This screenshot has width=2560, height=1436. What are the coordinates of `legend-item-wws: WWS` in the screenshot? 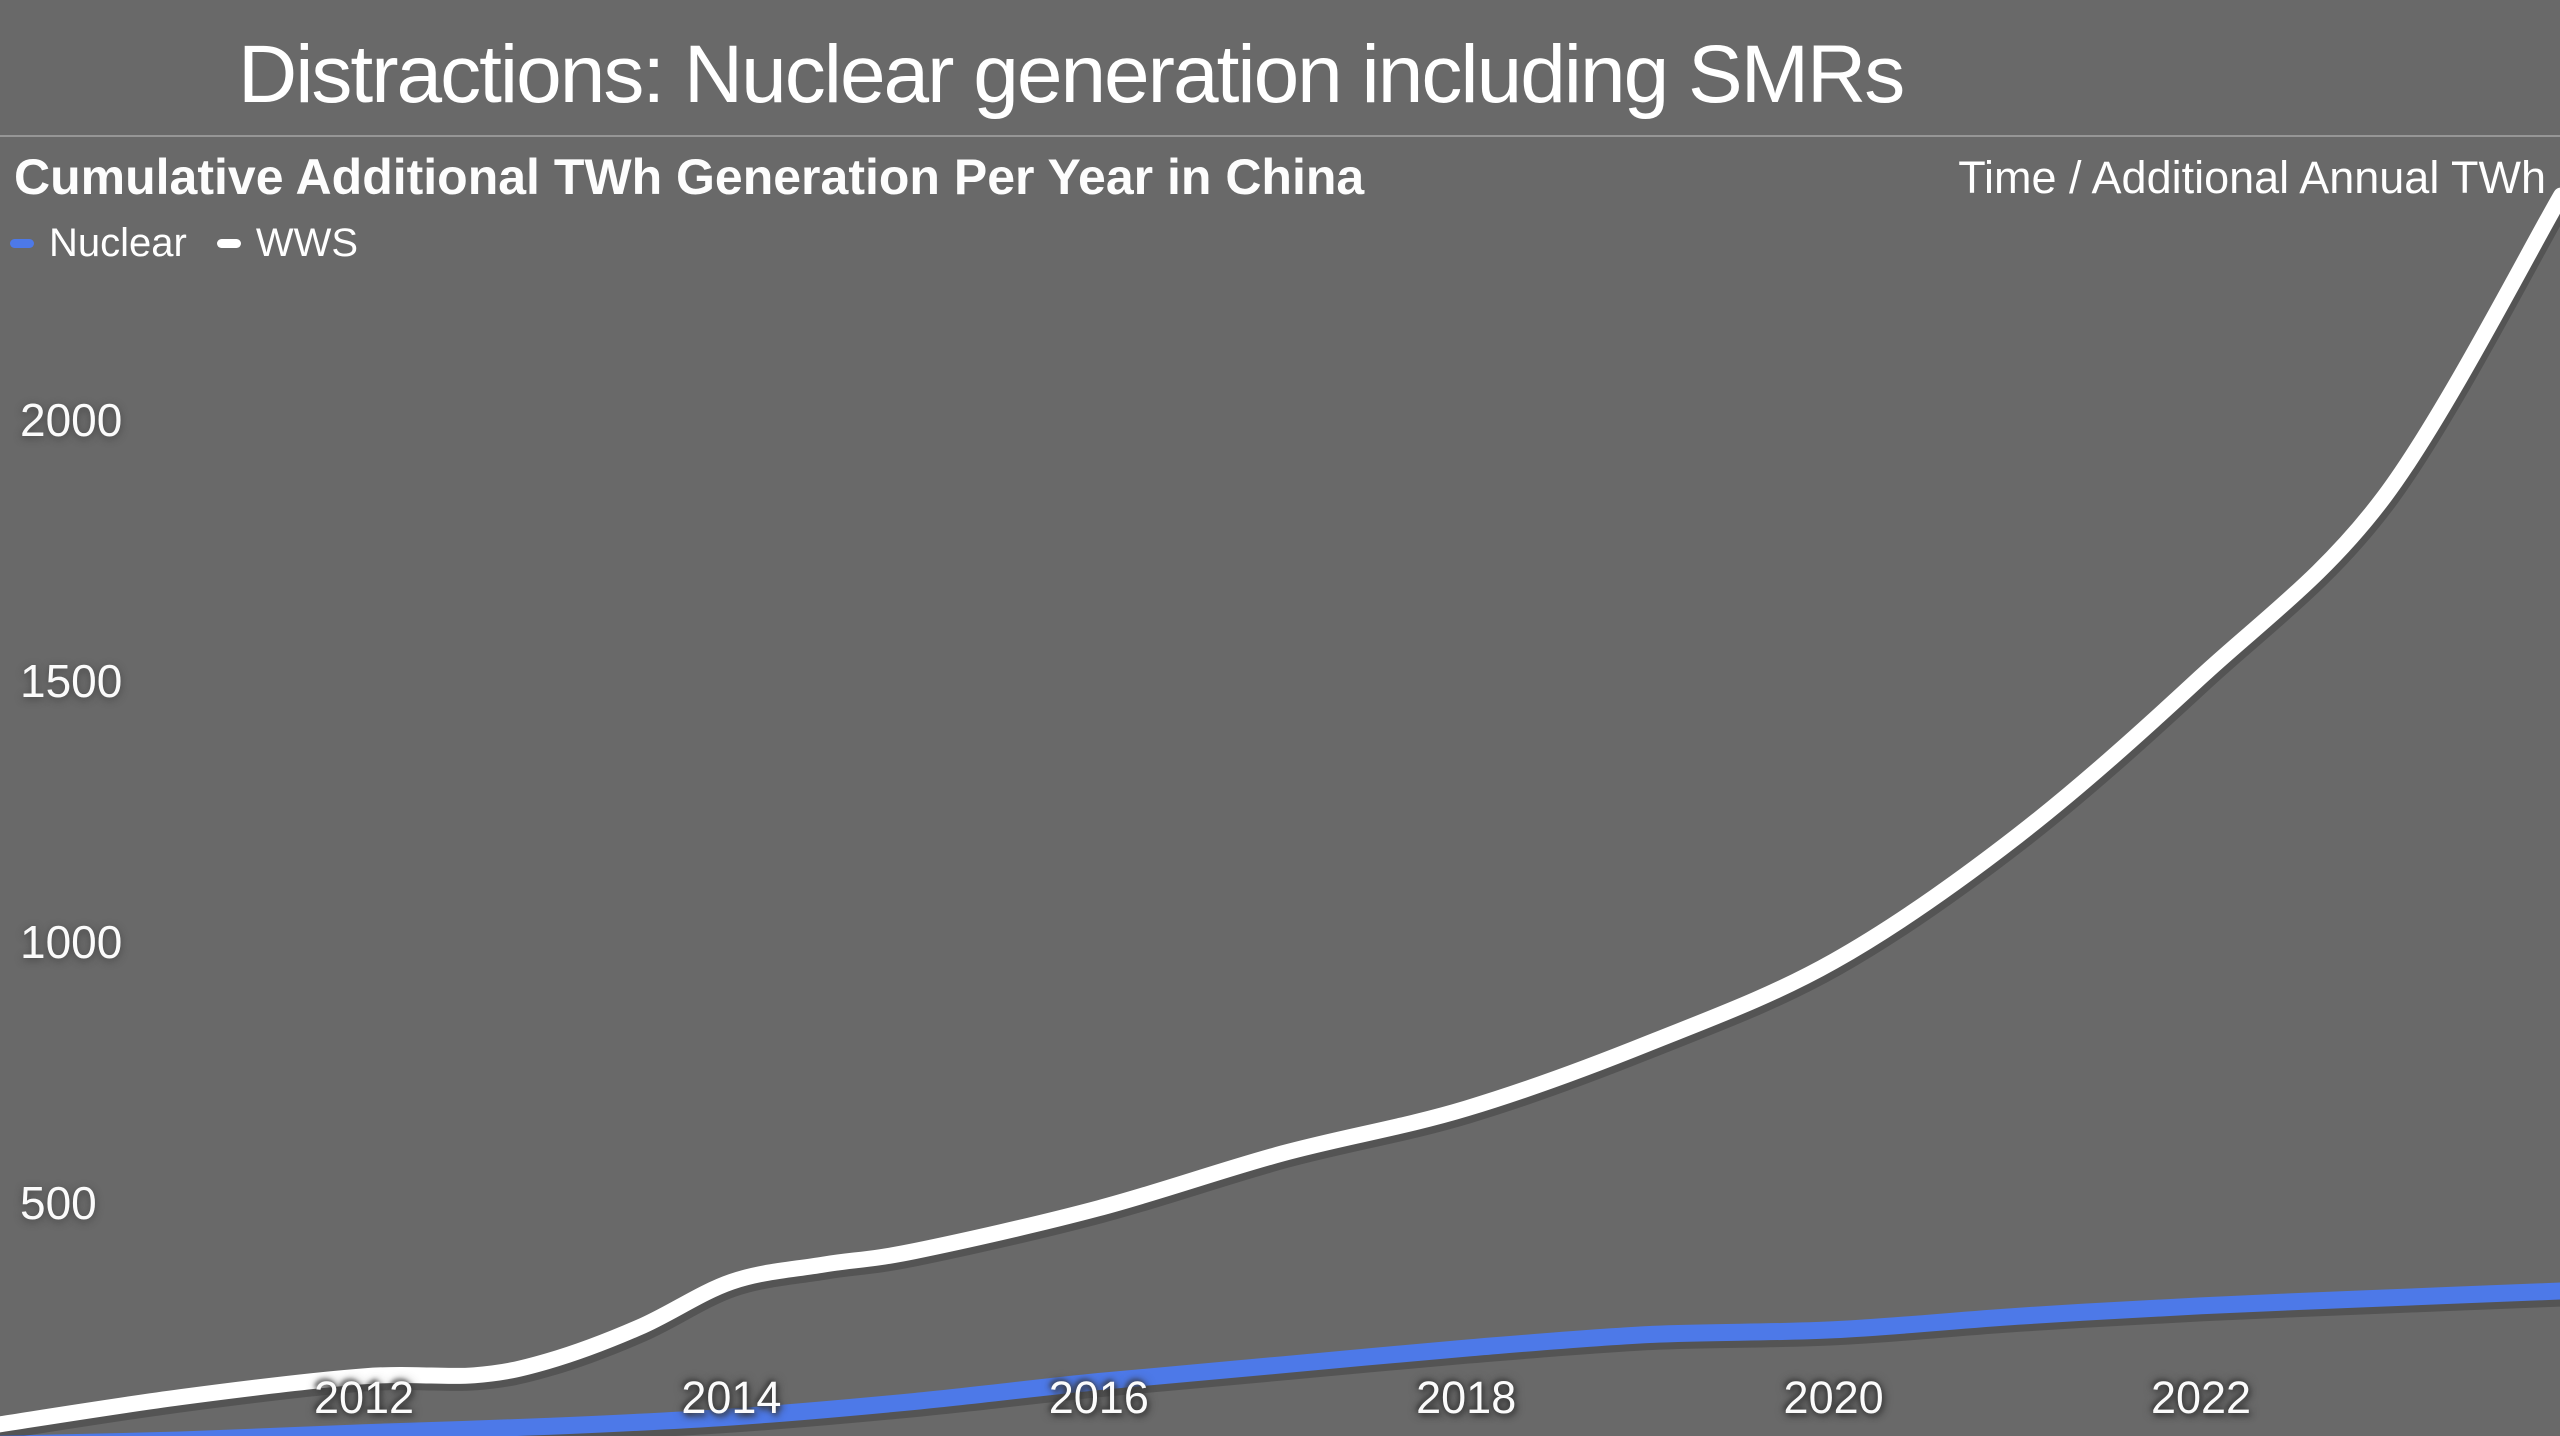 It's located at (287, 243).